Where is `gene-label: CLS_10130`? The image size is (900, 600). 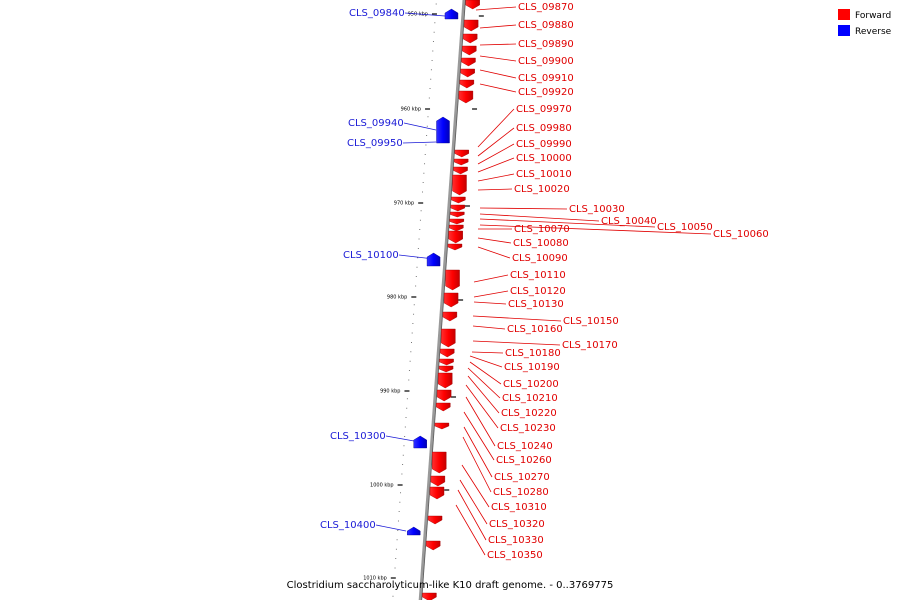
gene-label: CLS_10130 is located at coordinates (536, 304).